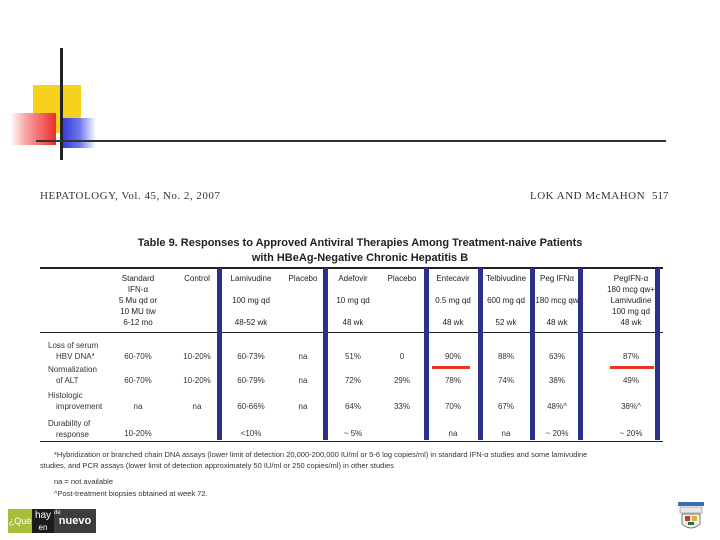  I want to click on table-cell: 48%^, so click(557, 406).